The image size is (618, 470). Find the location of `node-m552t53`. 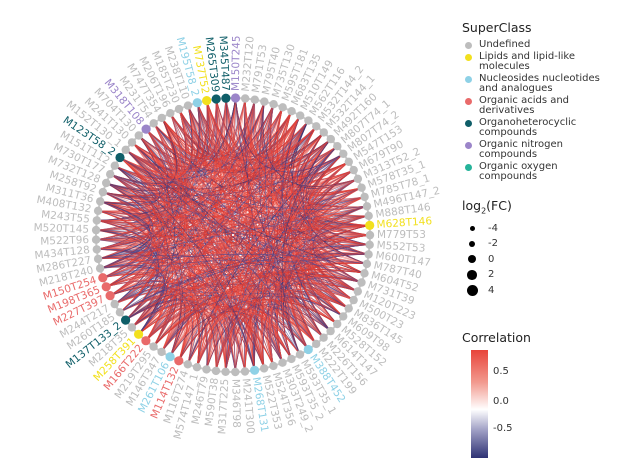

node-m552t53 is located at coordinates (369, 244).